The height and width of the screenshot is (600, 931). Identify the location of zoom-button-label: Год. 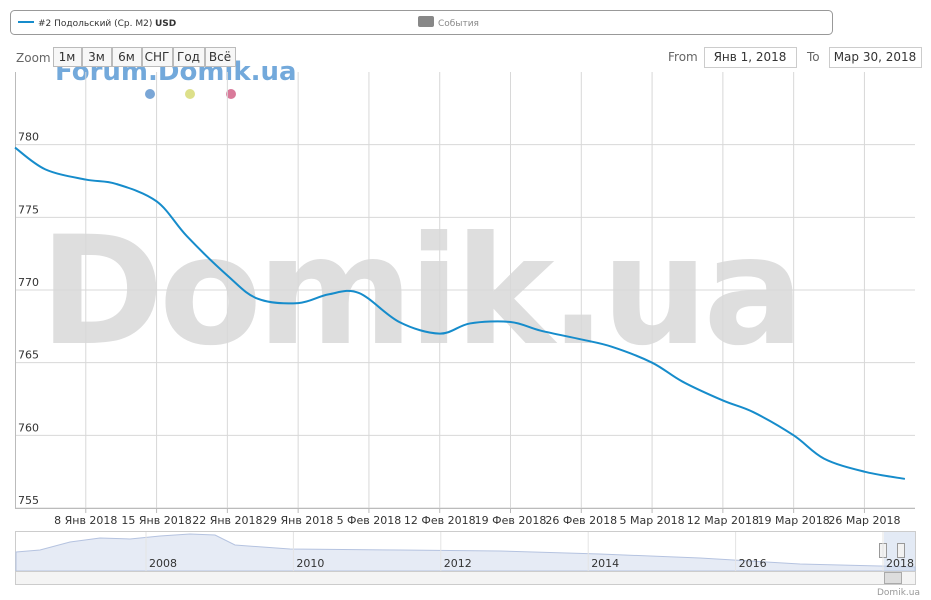
(188, 57).